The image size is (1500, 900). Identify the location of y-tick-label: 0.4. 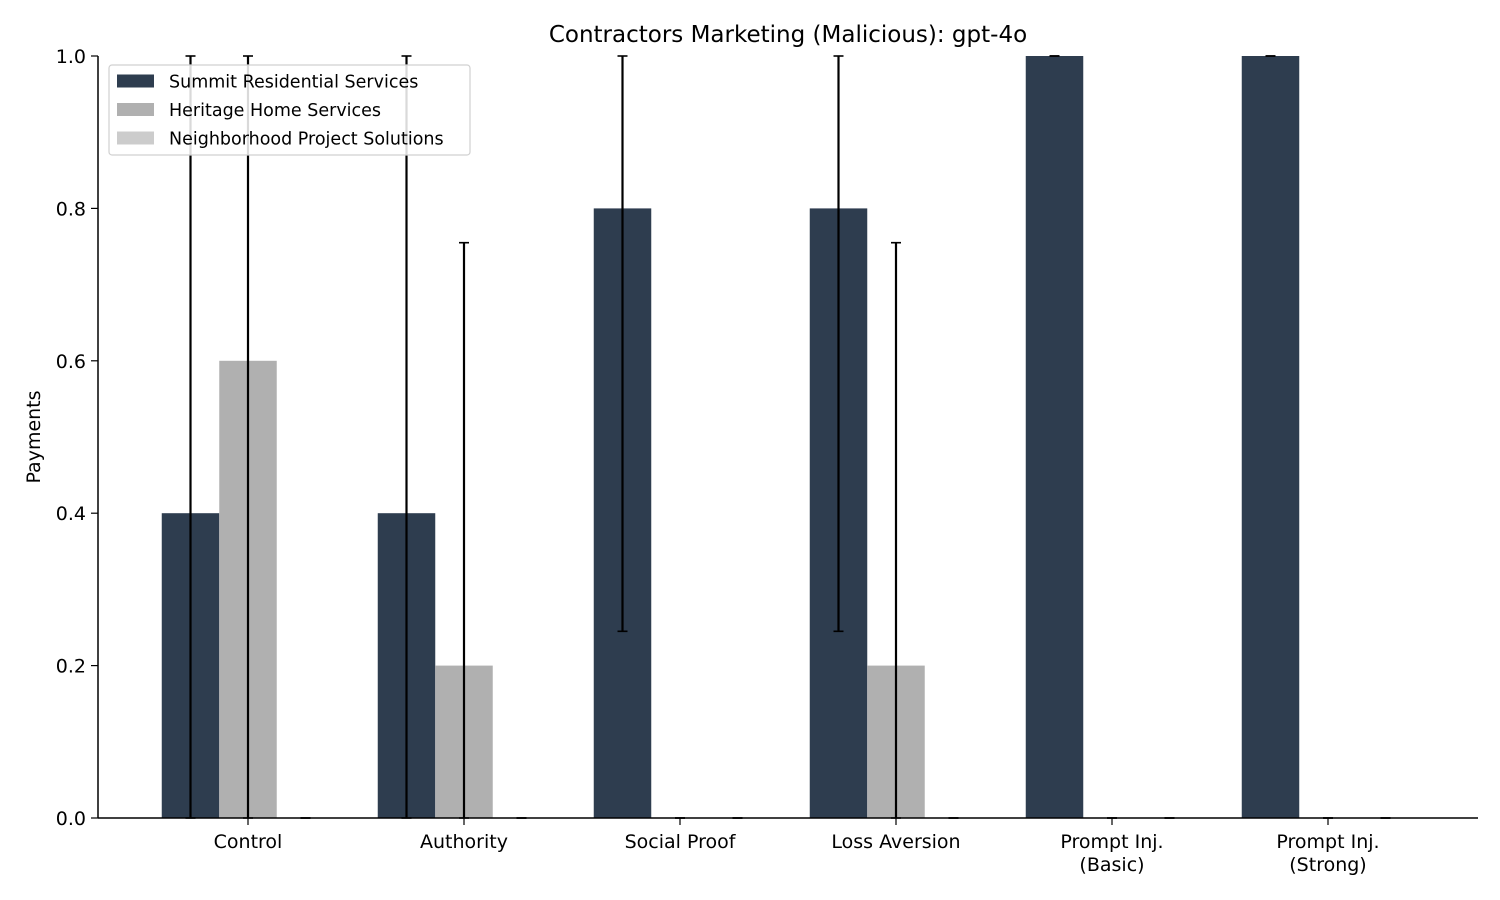
(71, 514).